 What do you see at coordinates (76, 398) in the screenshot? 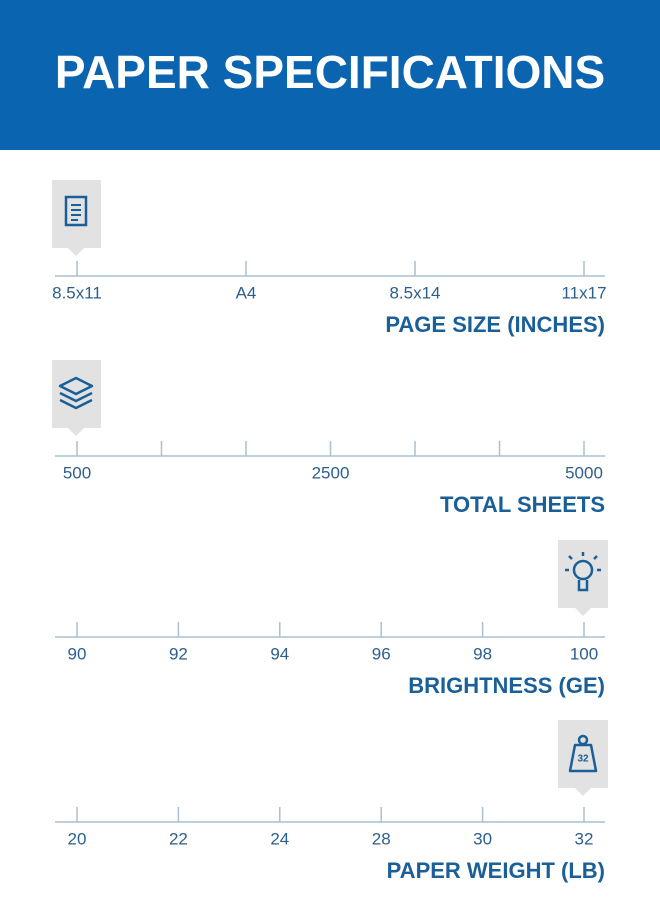
I see `marker-sheets` at bounding box center [76, 398].